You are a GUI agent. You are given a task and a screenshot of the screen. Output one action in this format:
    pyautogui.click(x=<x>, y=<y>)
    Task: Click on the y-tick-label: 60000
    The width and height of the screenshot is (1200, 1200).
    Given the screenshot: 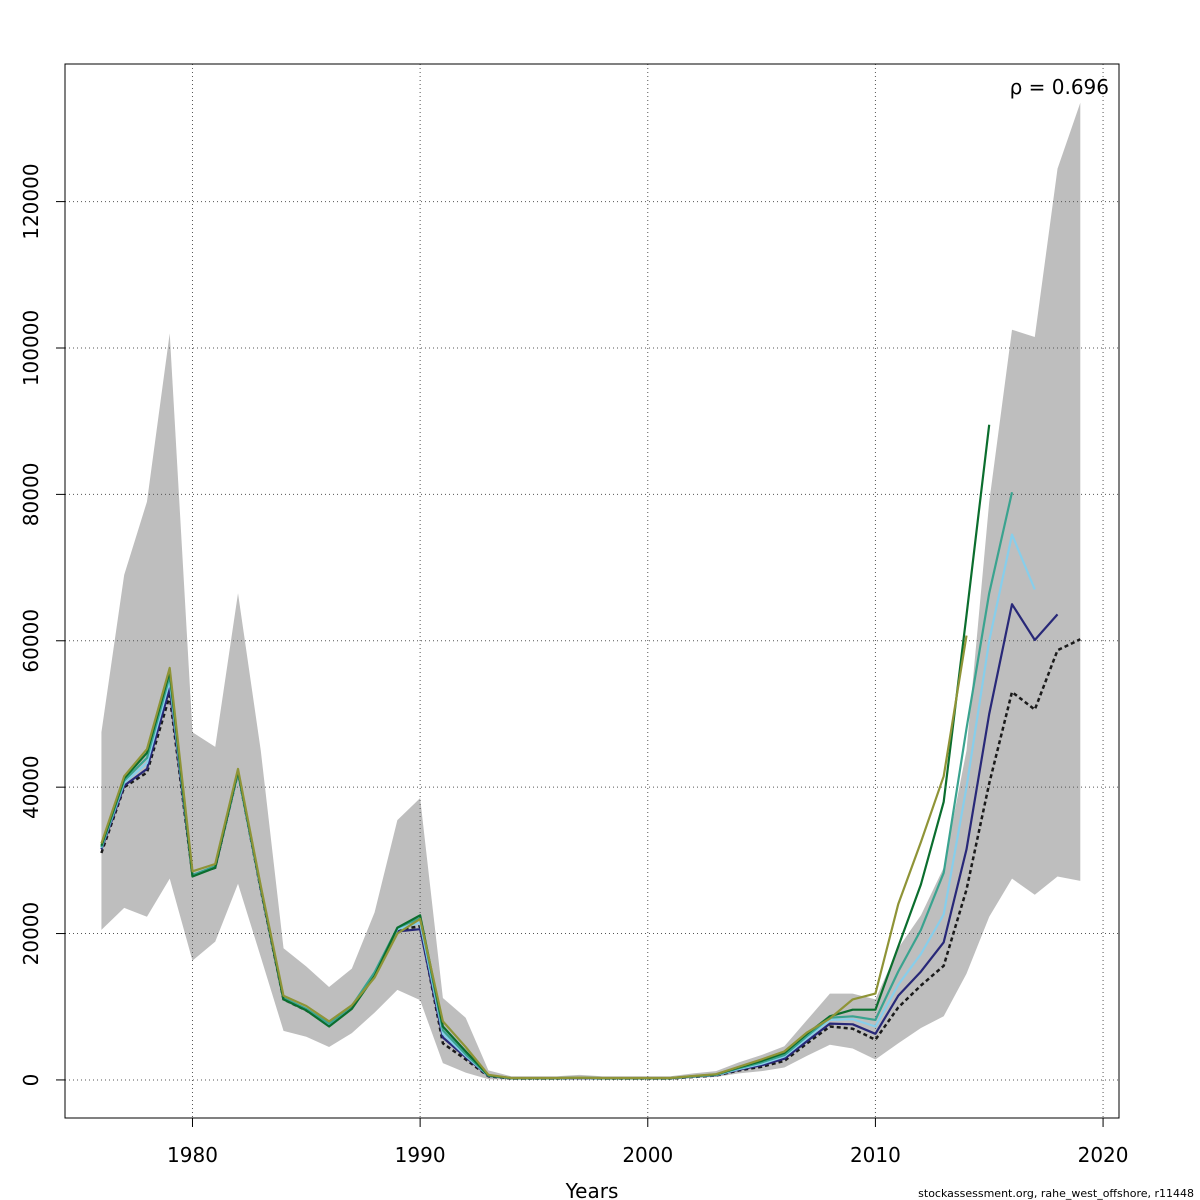 What is the action you would take?
    pyautogui.click(x=31, y=641)
    